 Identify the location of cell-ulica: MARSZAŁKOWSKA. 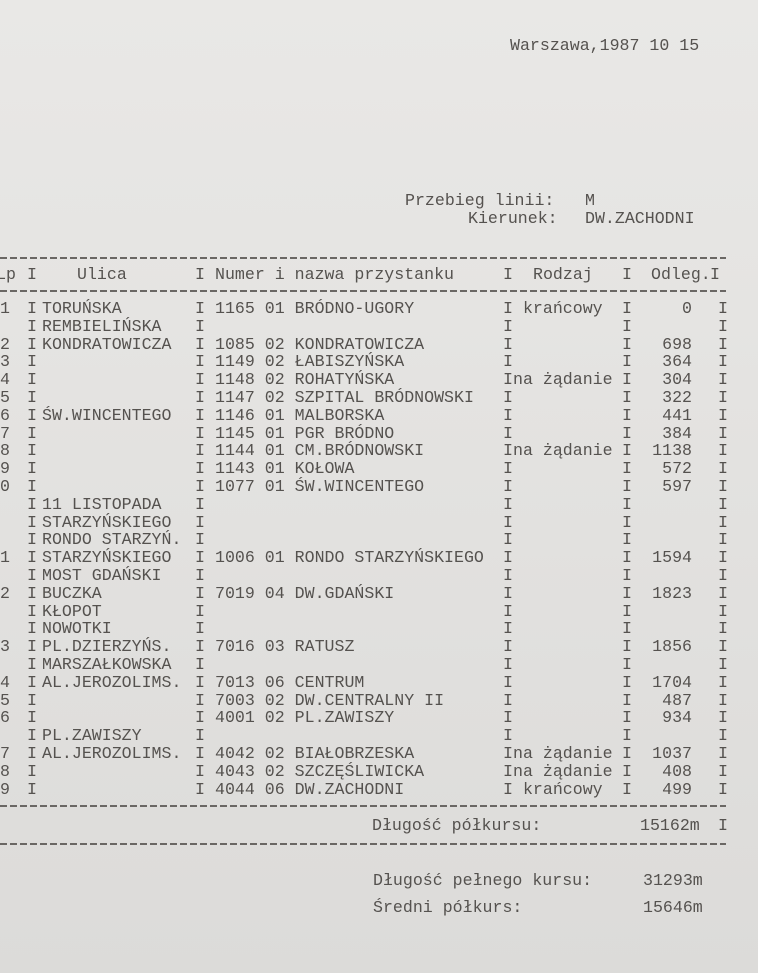
(107, 664).